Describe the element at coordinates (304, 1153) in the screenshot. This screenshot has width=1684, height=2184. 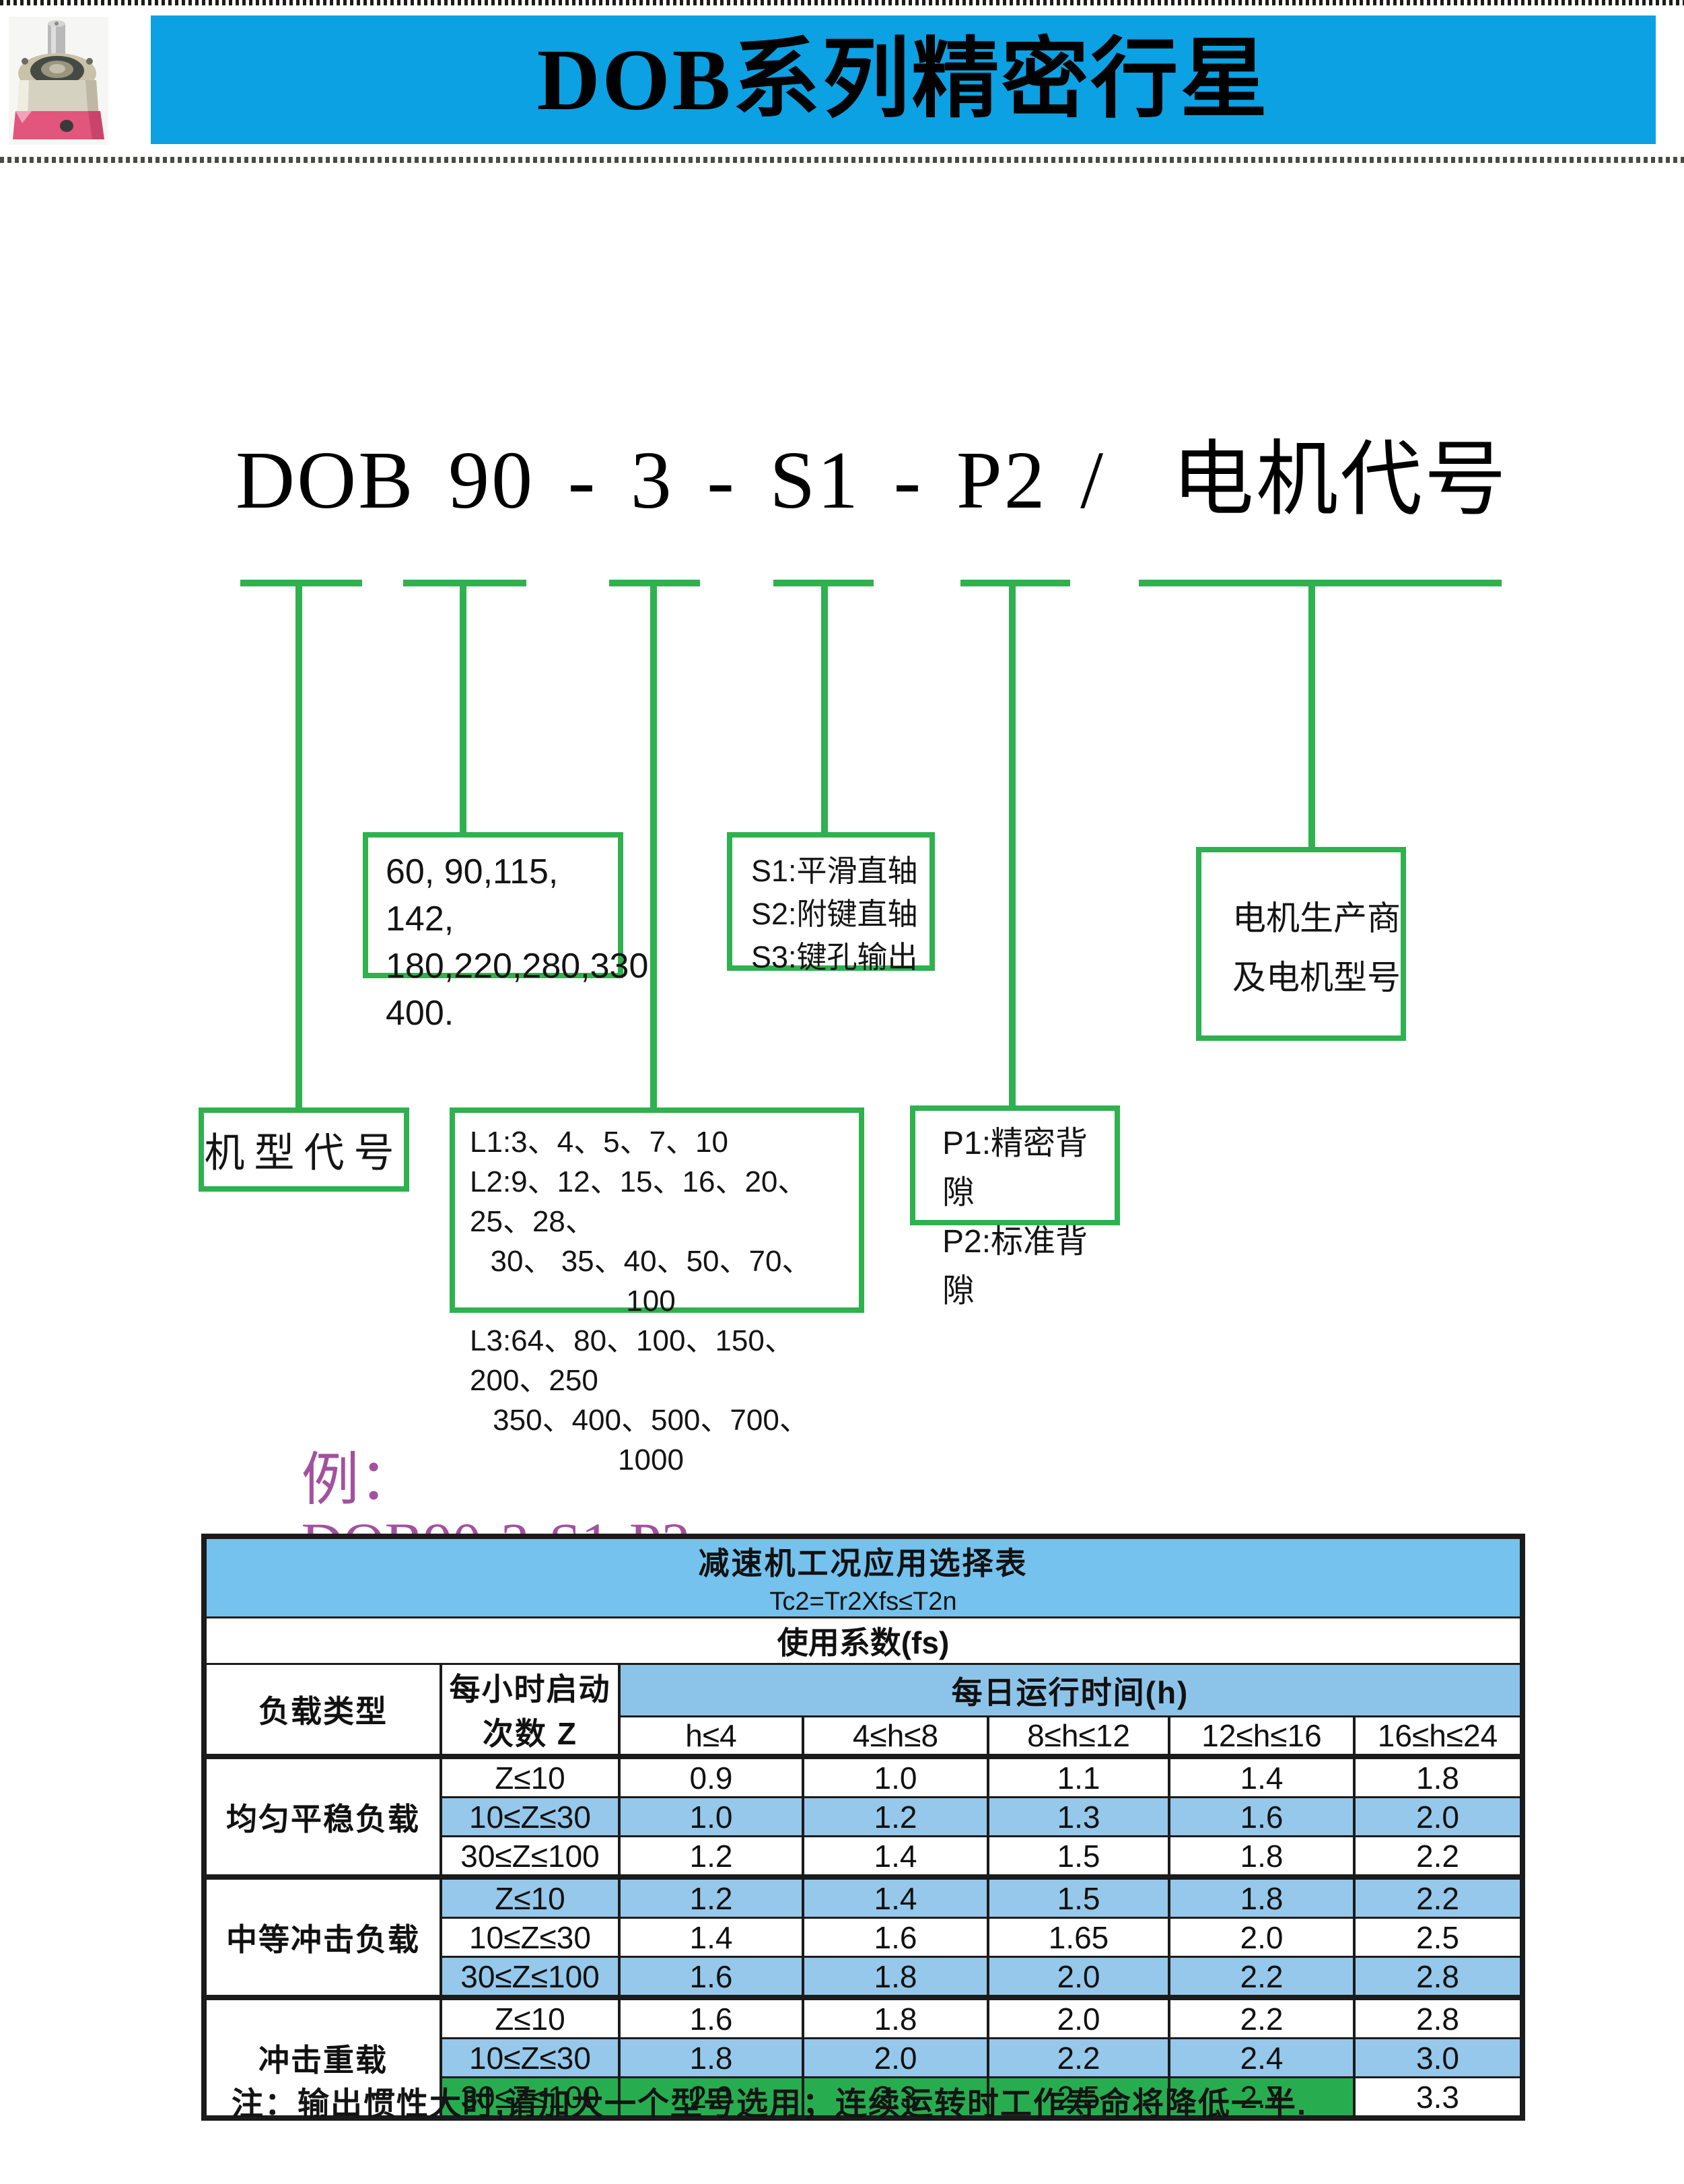
I see `box-line: 机型代号` at that location.